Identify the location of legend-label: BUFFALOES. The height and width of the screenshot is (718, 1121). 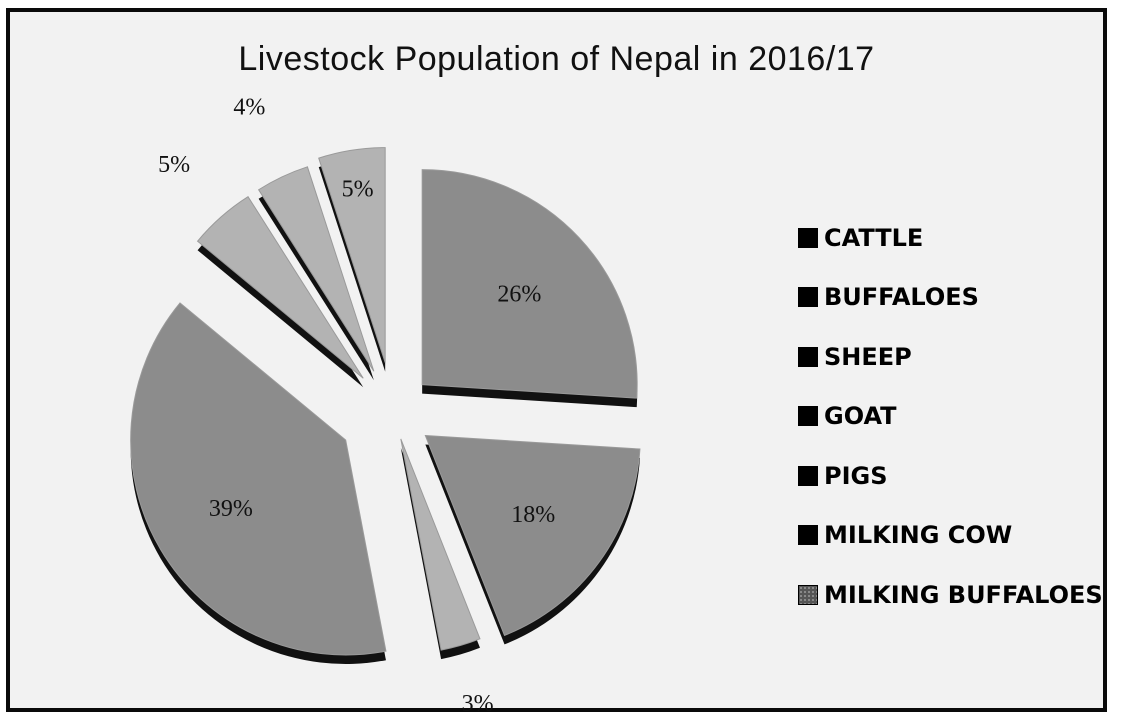
(901, 297).